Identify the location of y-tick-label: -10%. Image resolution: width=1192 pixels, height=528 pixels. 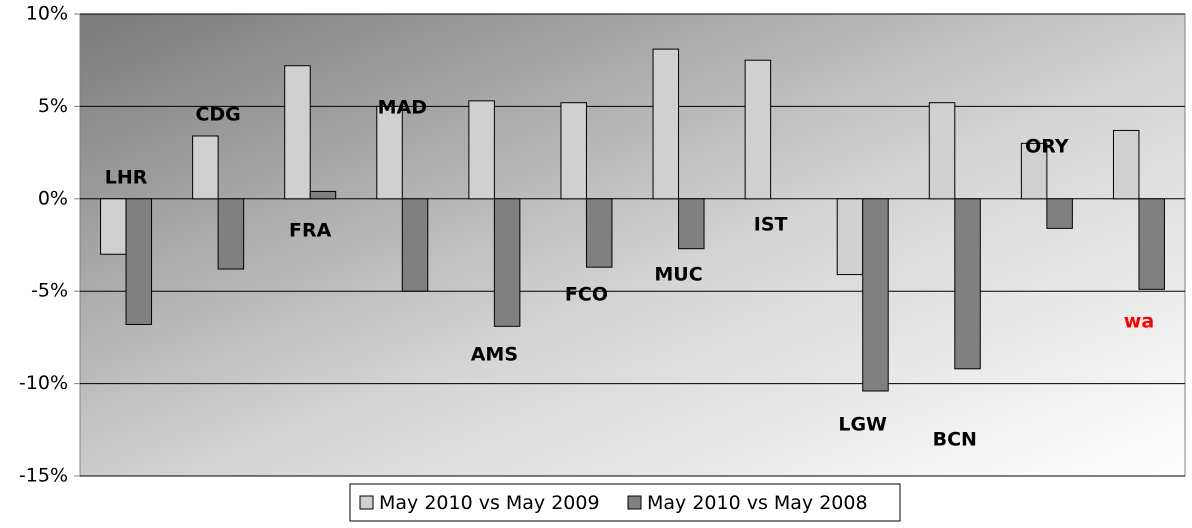
(43, 383).